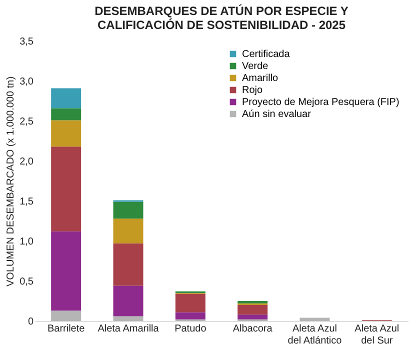  Describe the element at coordinates (31, 322) in the screenshot. I see `y-tick-label: 0` at that location.